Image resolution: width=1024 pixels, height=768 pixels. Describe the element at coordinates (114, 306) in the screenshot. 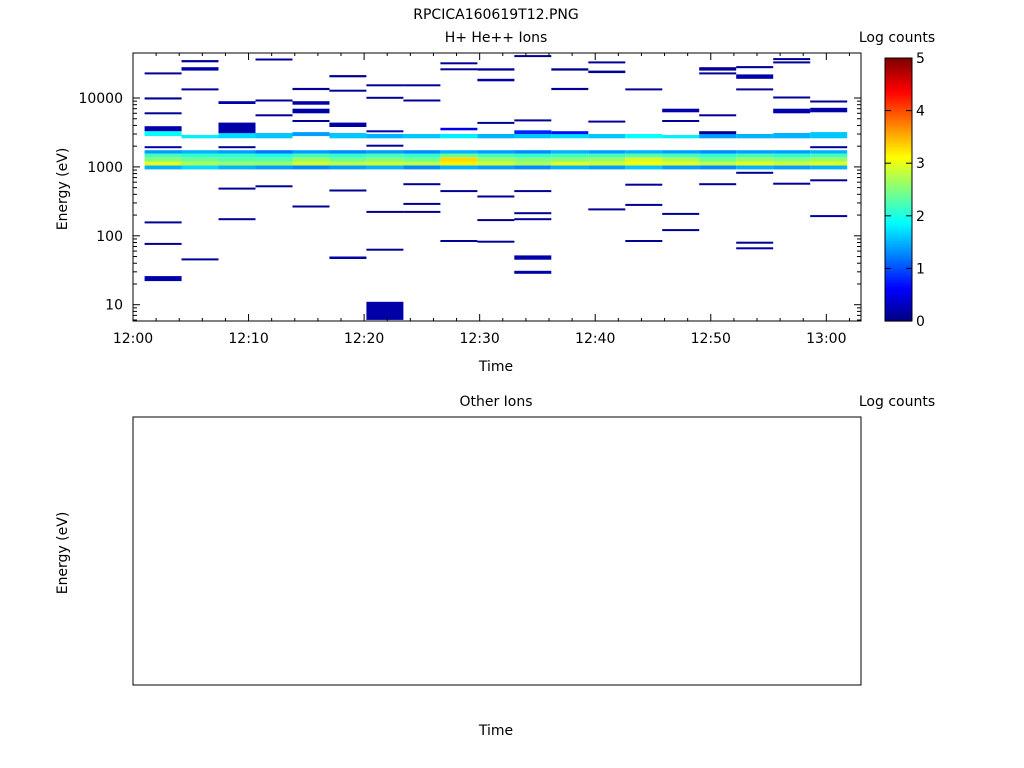

I see `y-tick-label: 10` at that location.